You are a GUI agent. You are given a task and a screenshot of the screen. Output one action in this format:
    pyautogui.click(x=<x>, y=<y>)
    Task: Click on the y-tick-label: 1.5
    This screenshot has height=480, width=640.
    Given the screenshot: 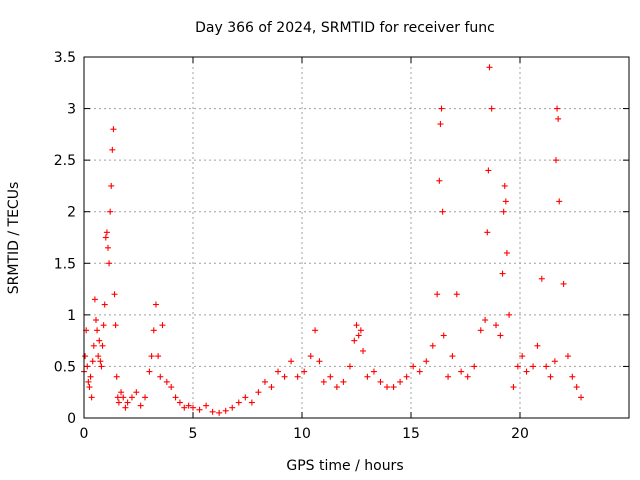 What is the action you would take?
    pyautogui.click(x=65, y=264)
    